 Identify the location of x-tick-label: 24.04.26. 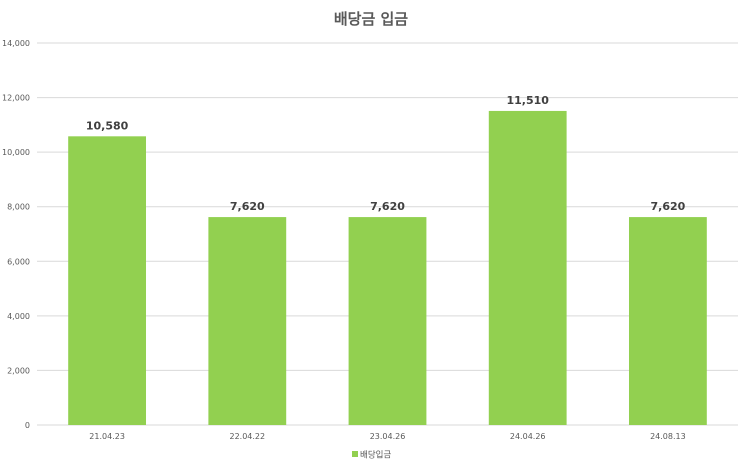
(528, 436).